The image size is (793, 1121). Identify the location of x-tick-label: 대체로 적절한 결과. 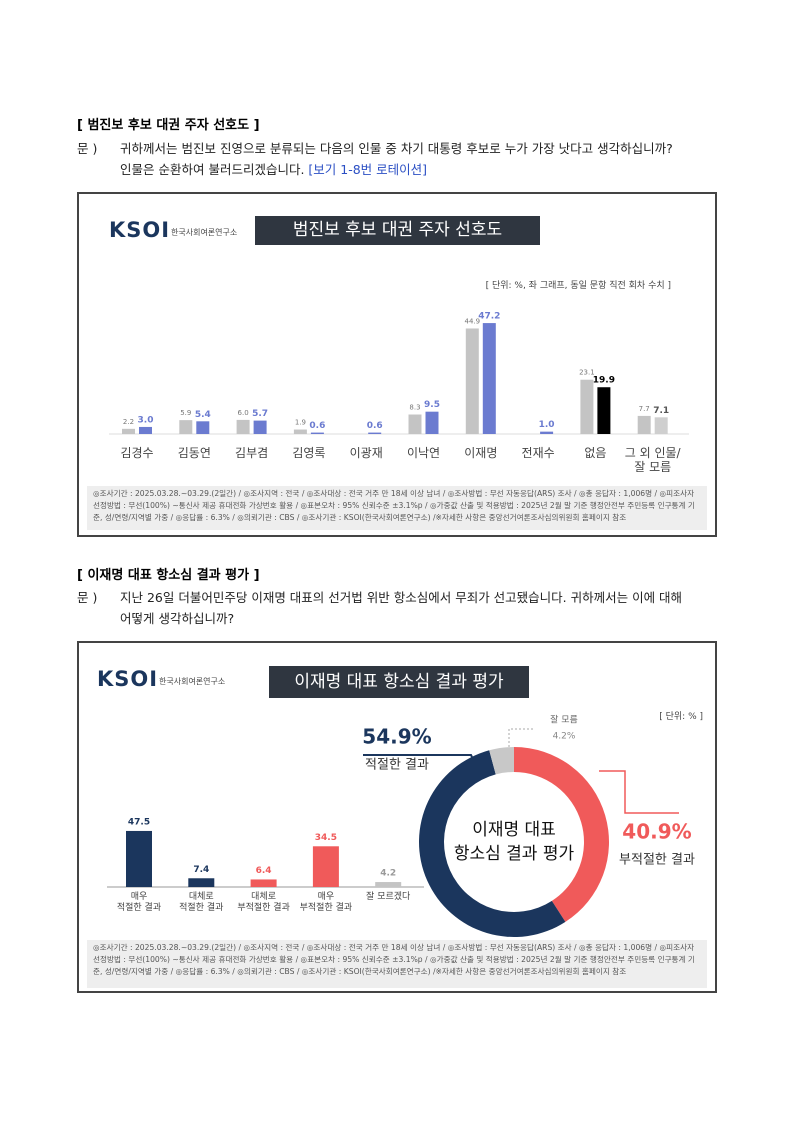
(201, 902).